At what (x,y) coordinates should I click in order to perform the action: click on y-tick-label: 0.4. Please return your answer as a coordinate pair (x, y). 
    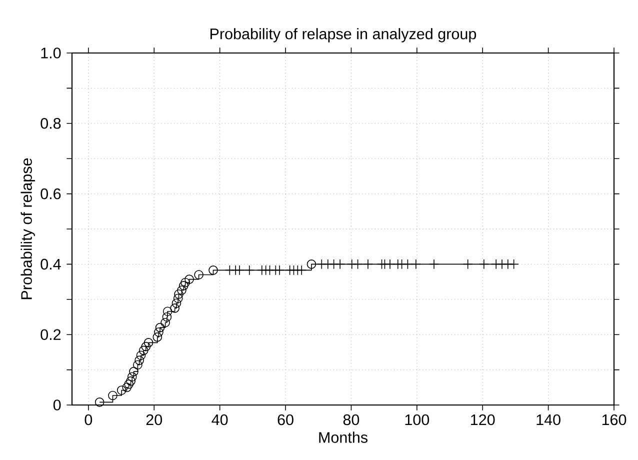
    Looking at the image, I should click on (50, 264).